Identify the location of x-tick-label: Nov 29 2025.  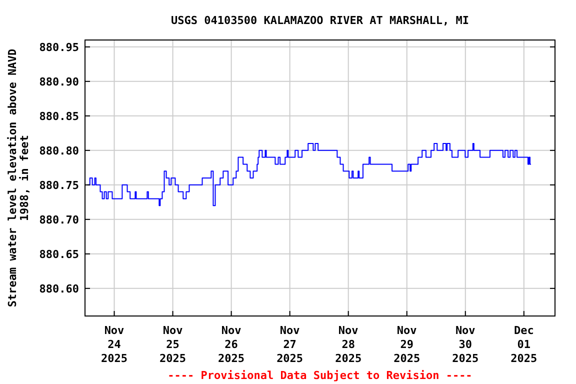
(407, 344).